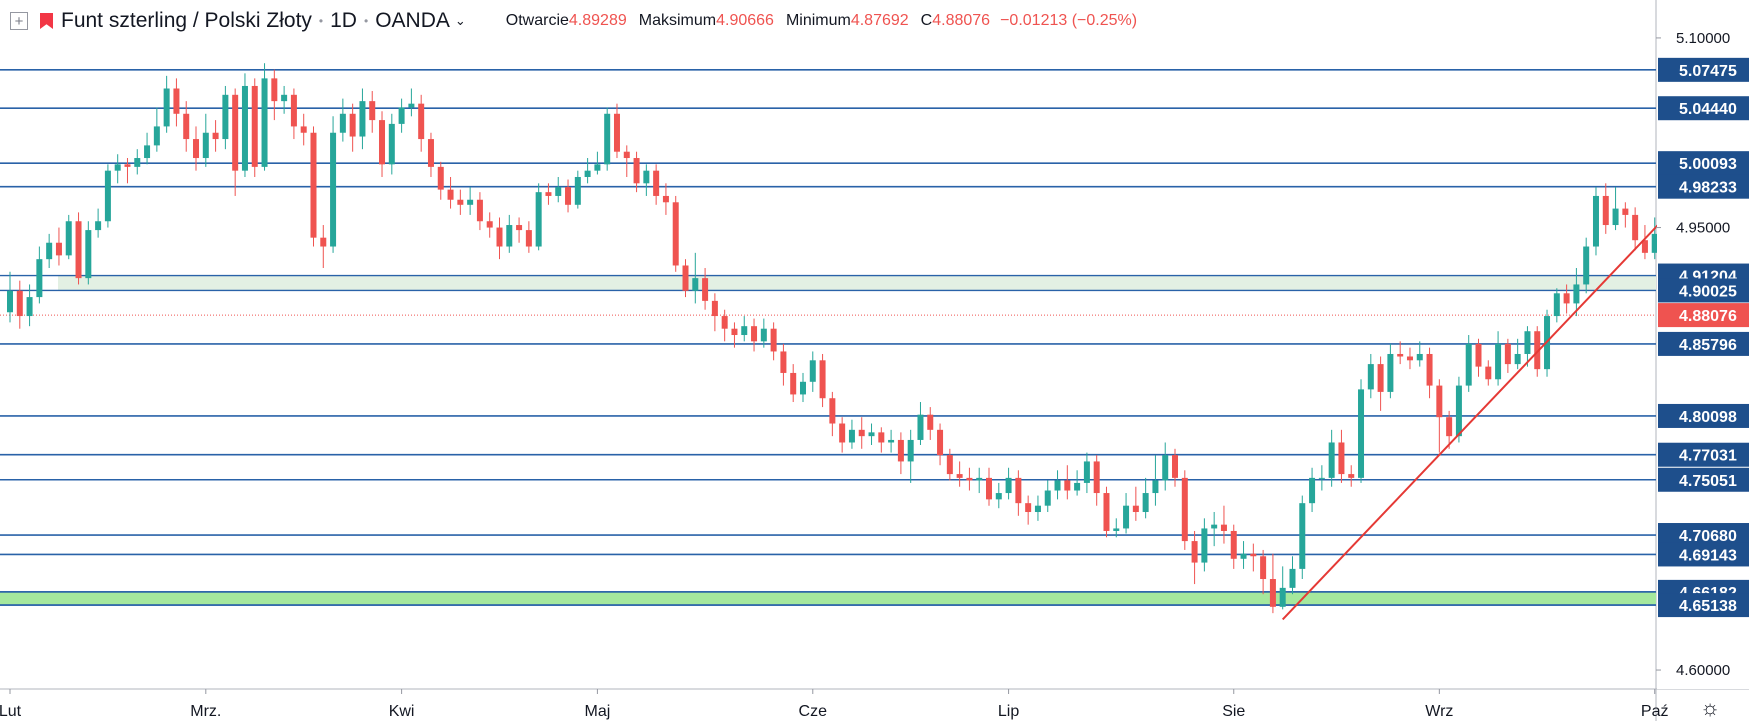 The height and width of the screenshot is (721, 1749). What do you see at coordinates (412, 20) in the screenshot?
I see `broker-label: OANDA` at bounding box center [412, 20].